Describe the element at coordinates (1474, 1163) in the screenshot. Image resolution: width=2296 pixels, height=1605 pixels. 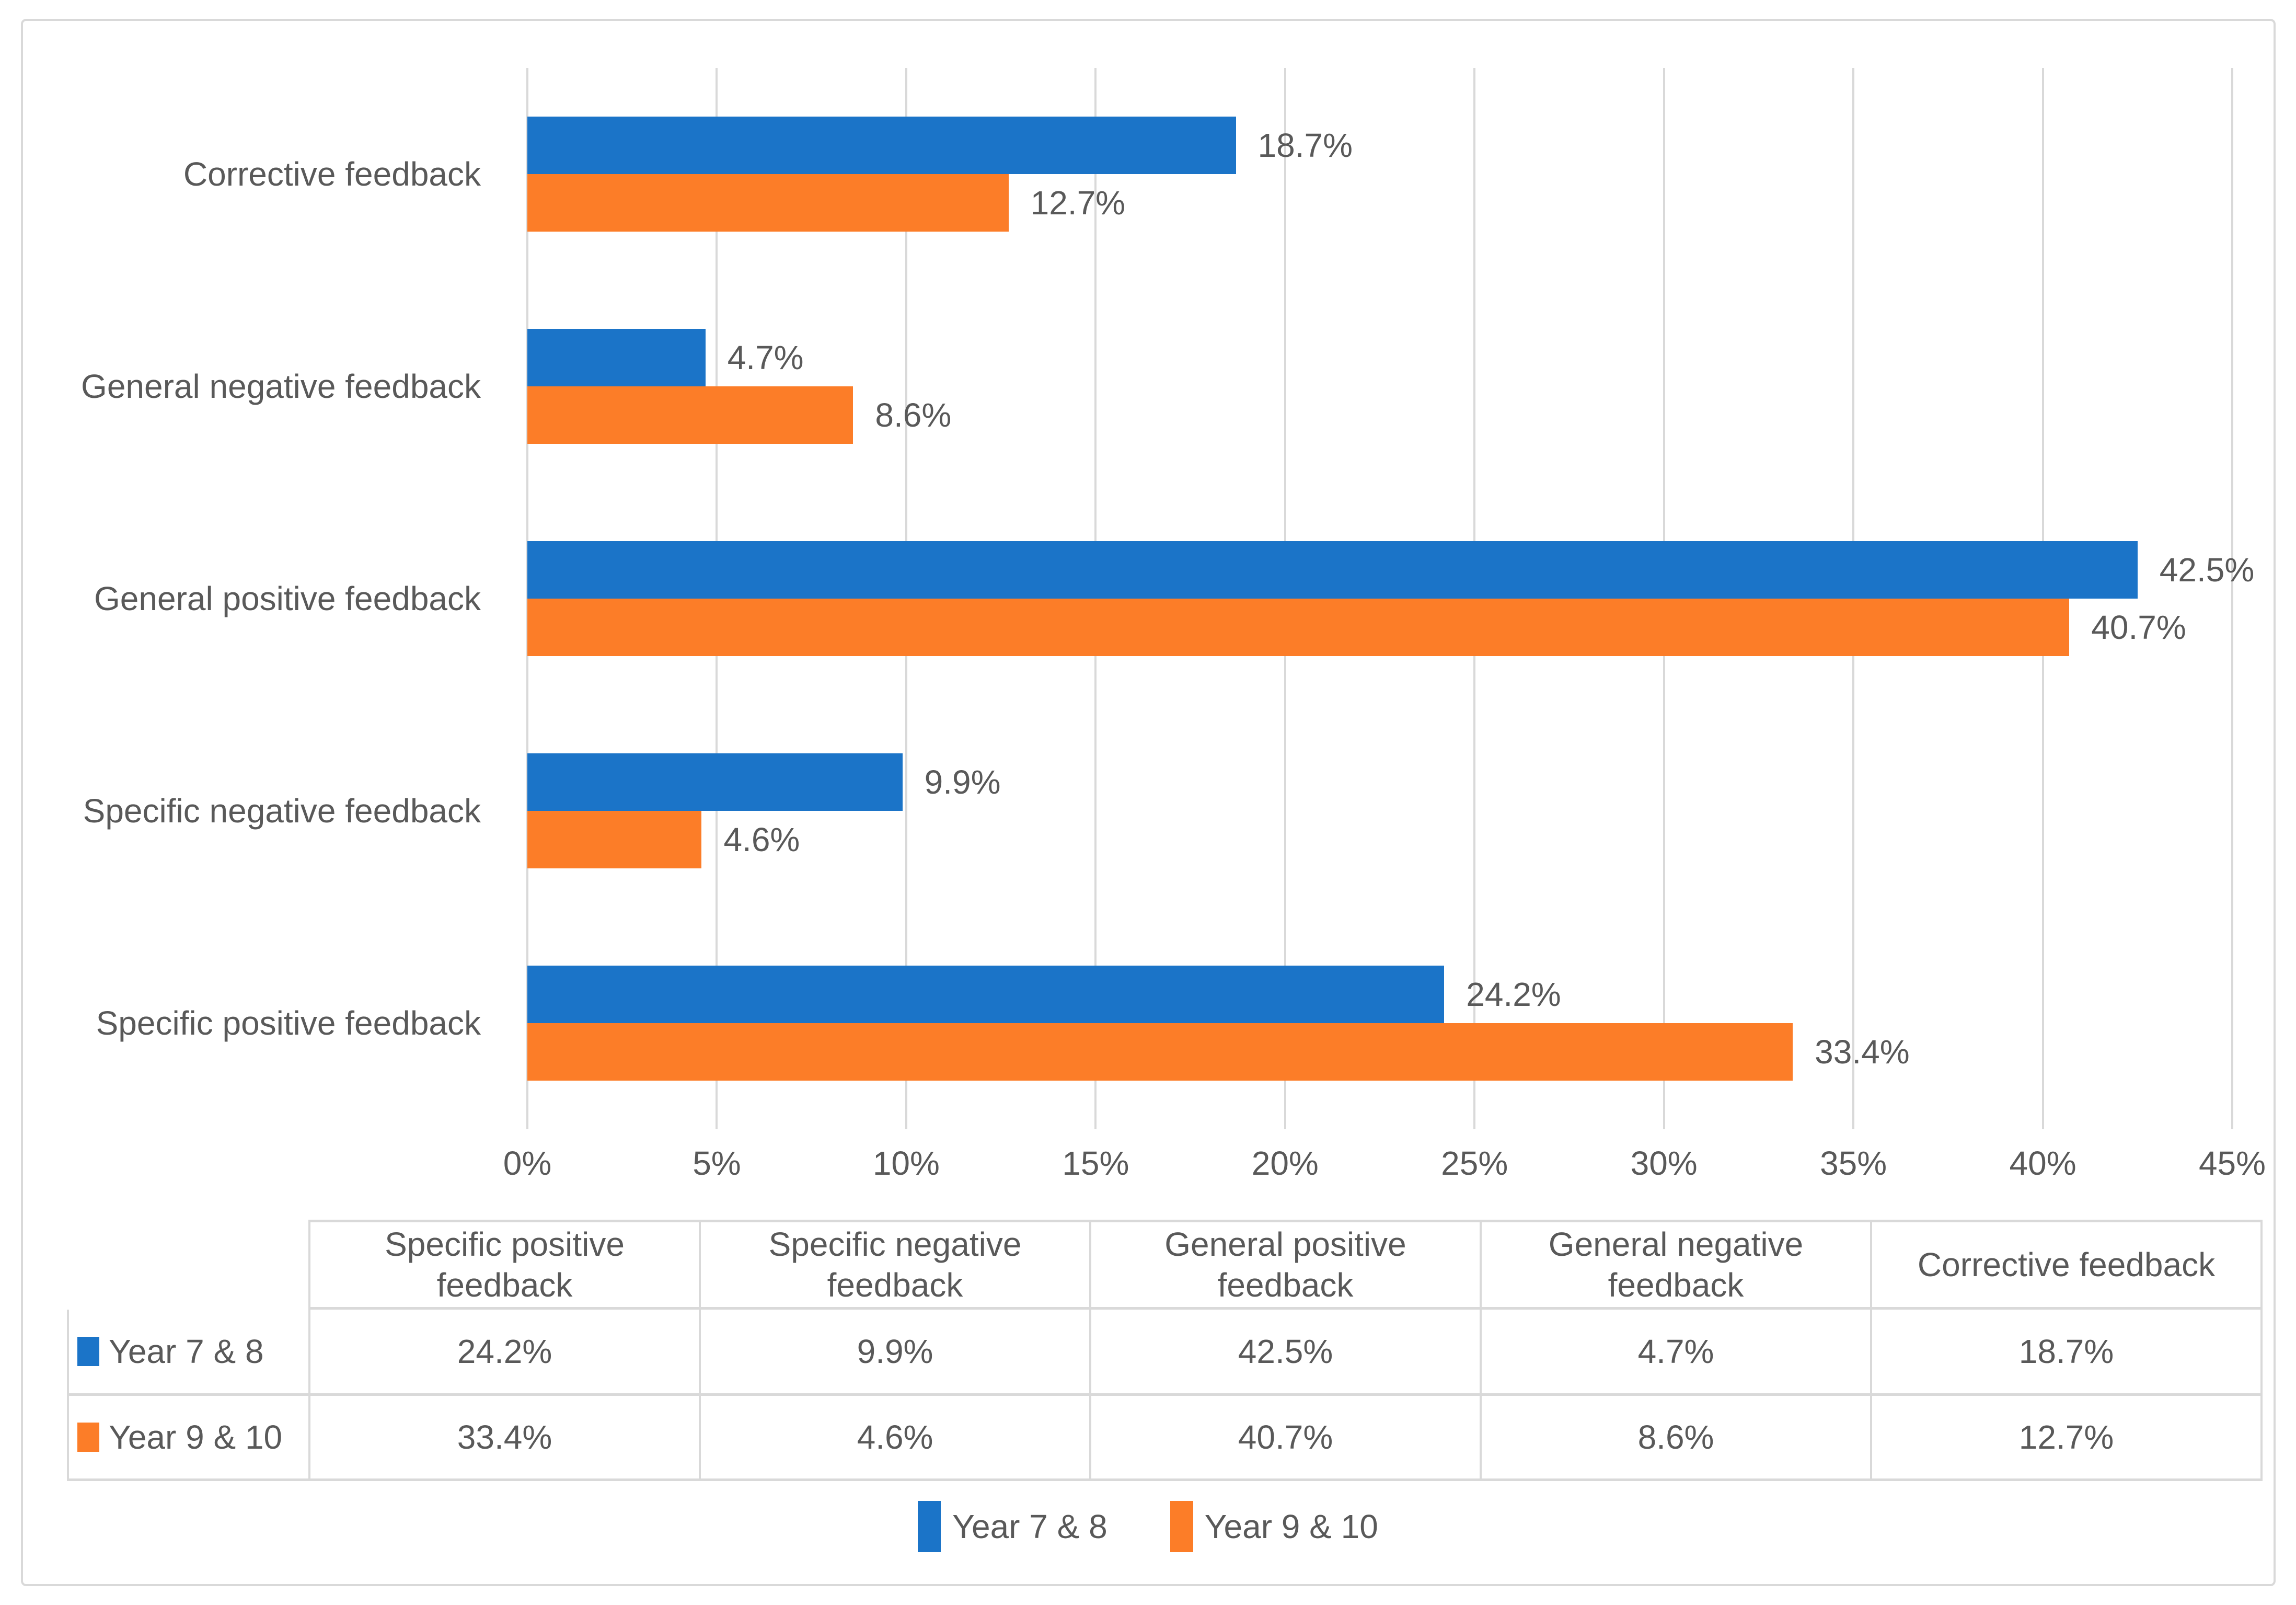
I see `value-axis-tick: 25%` at that location.